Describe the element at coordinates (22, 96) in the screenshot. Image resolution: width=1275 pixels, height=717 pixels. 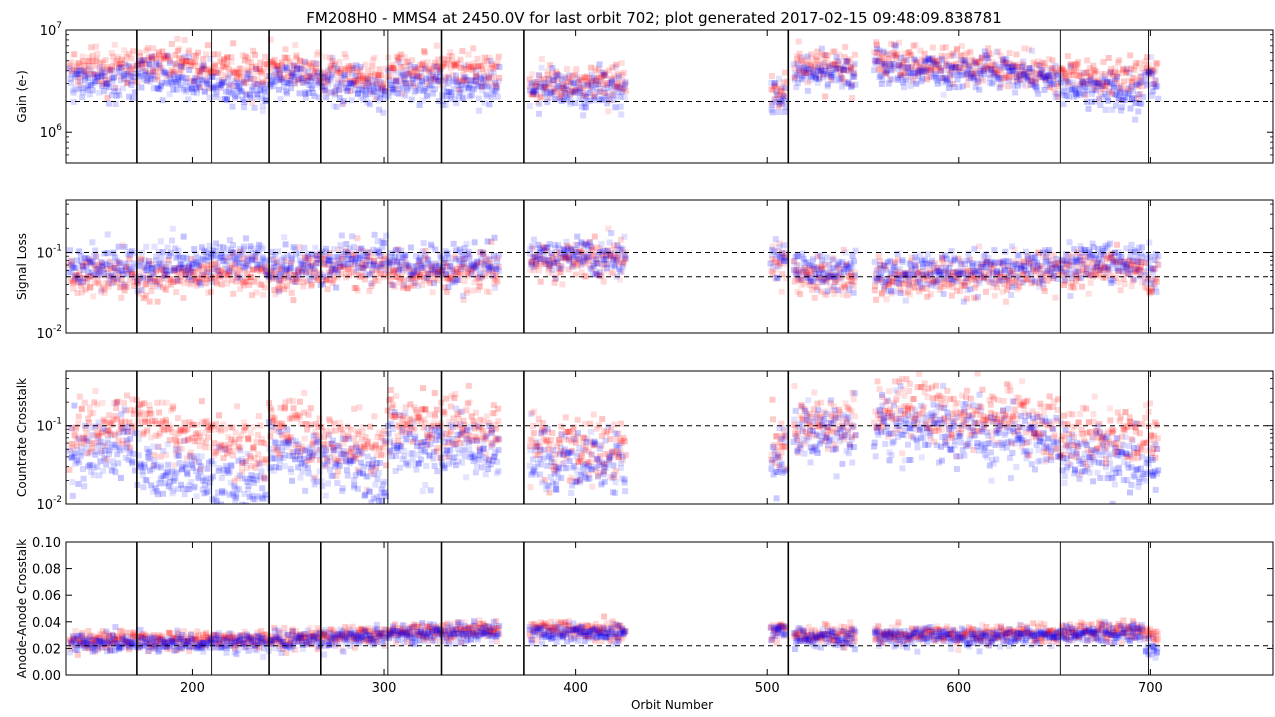
I see `y-axis-label-gain: Gain (e-)` at that location.